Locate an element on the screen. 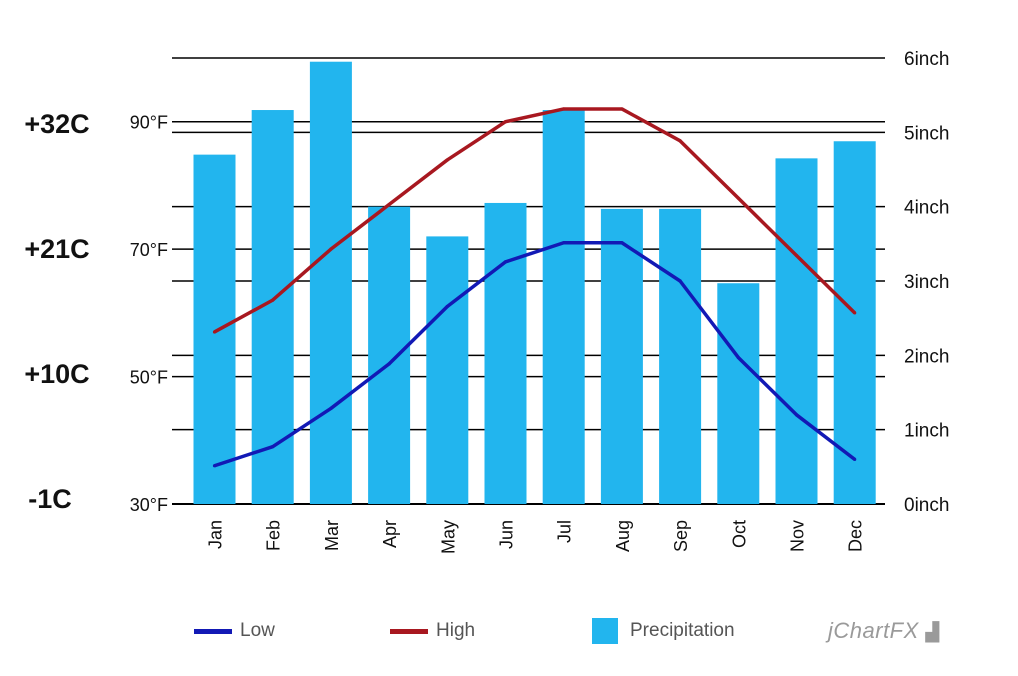 This screenshot has width=1018, height=676. bar-jul is located at coordinates (563, 307).